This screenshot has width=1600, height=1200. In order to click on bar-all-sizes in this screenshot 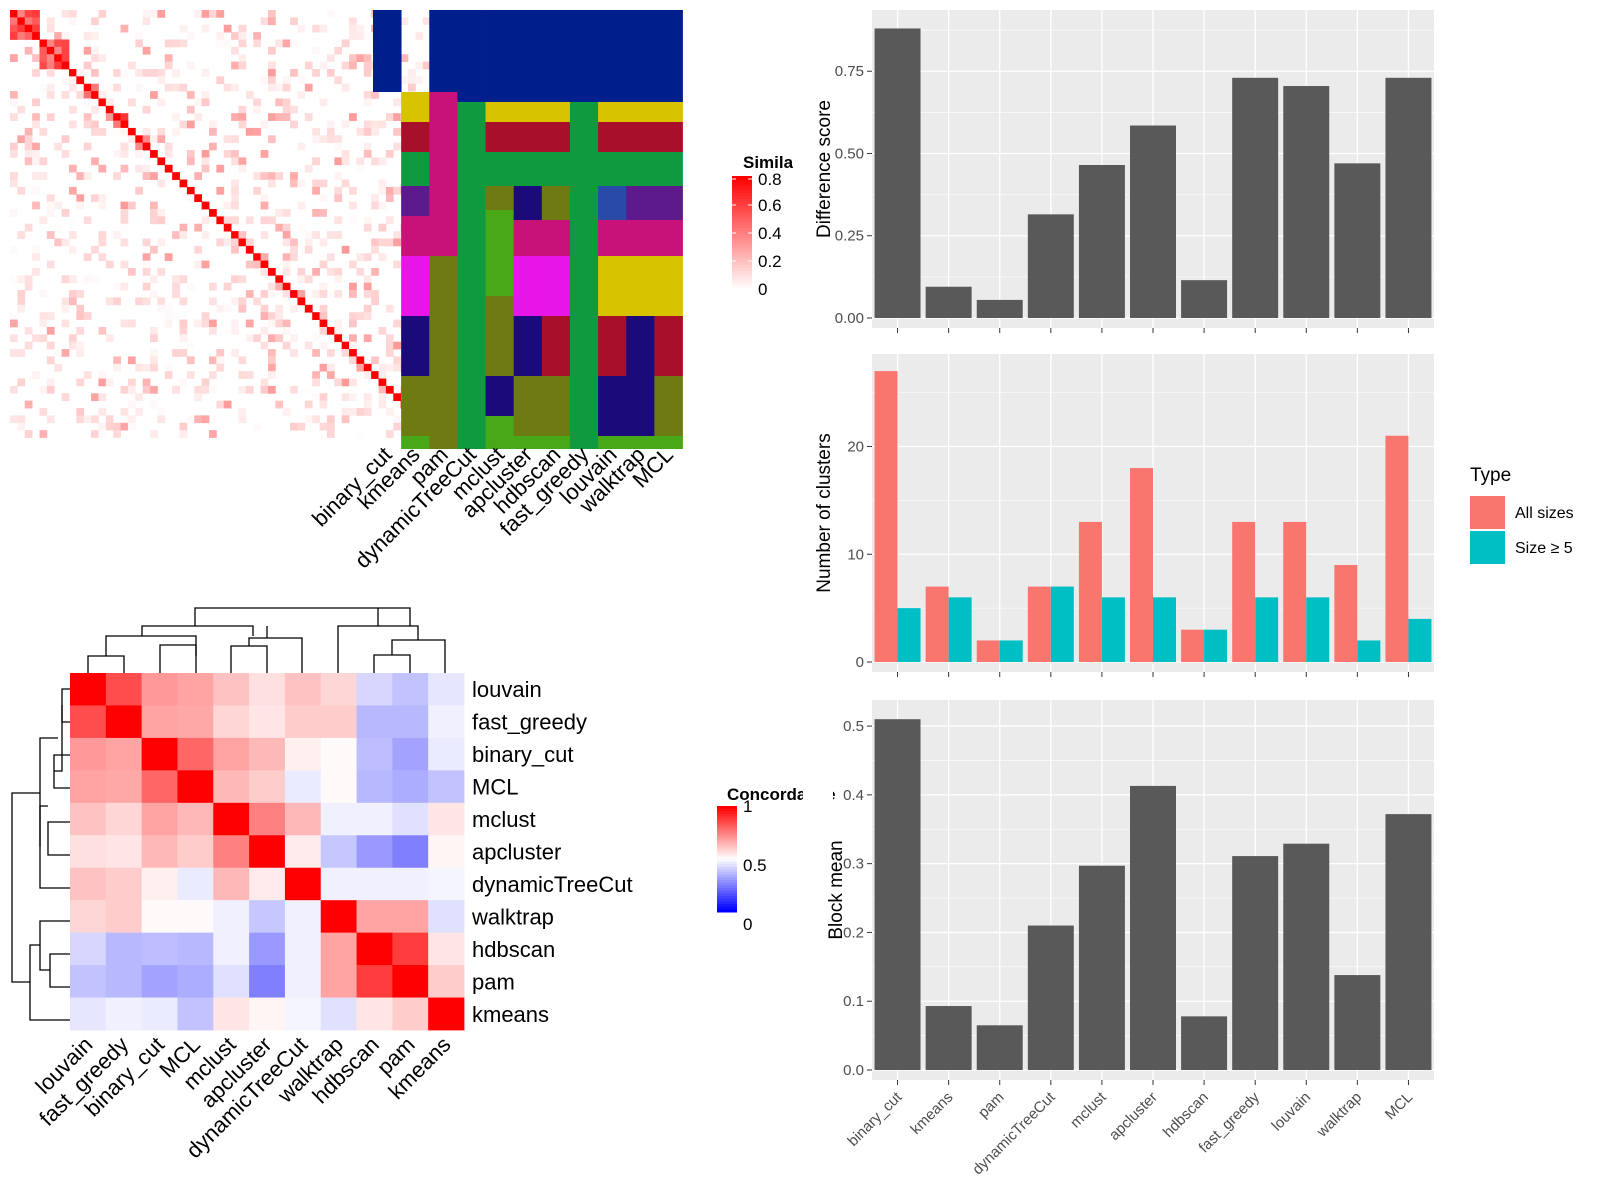, I will do `click(988, 651)`.